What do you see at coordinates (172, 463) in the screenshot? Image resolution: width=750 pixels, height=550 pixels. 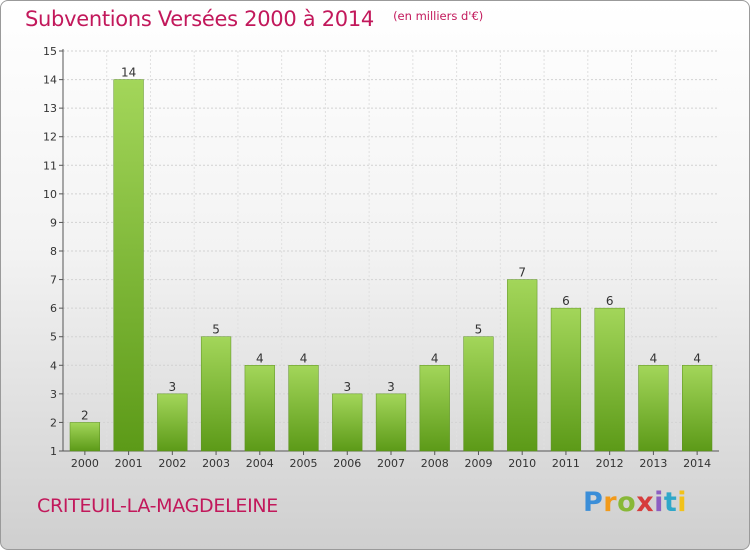 I see `x-tick-label: 2002` at bounding box center [172, 463].